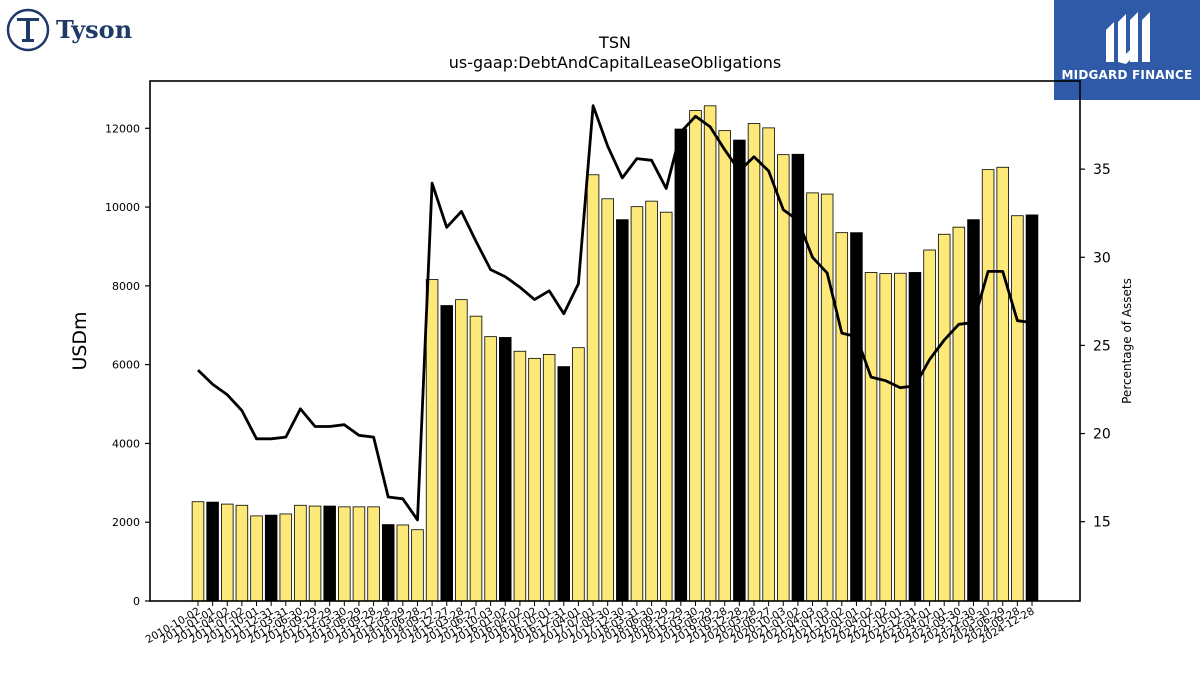 The height and width of the screenshot is (675, 1200). Describe the element at coordinates (614, 42) in the screenshot. I see `chart-title: TSN` at that location.